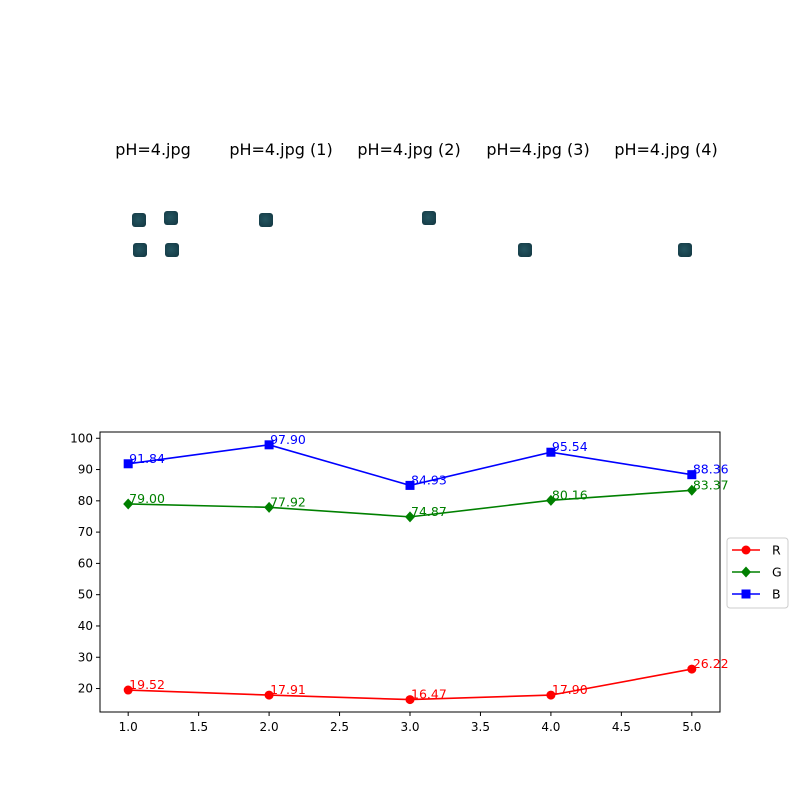 Image resolution: width=800 pixels, height=800 pixels. Describe the element at coordinates (570, 446) in the screenshot. I see `data-label-b: 95.54` at that location.